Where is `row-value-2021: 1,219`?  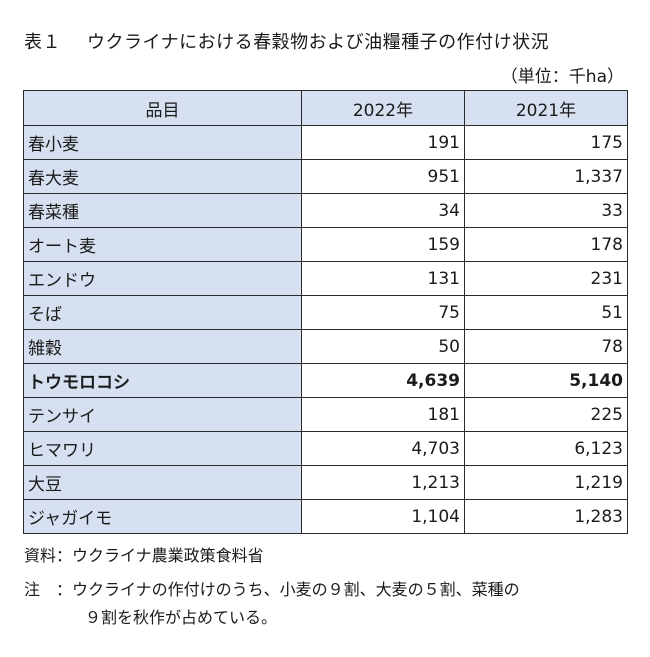 row-value-2021: 1,219 is located at coordinates (546, 482).